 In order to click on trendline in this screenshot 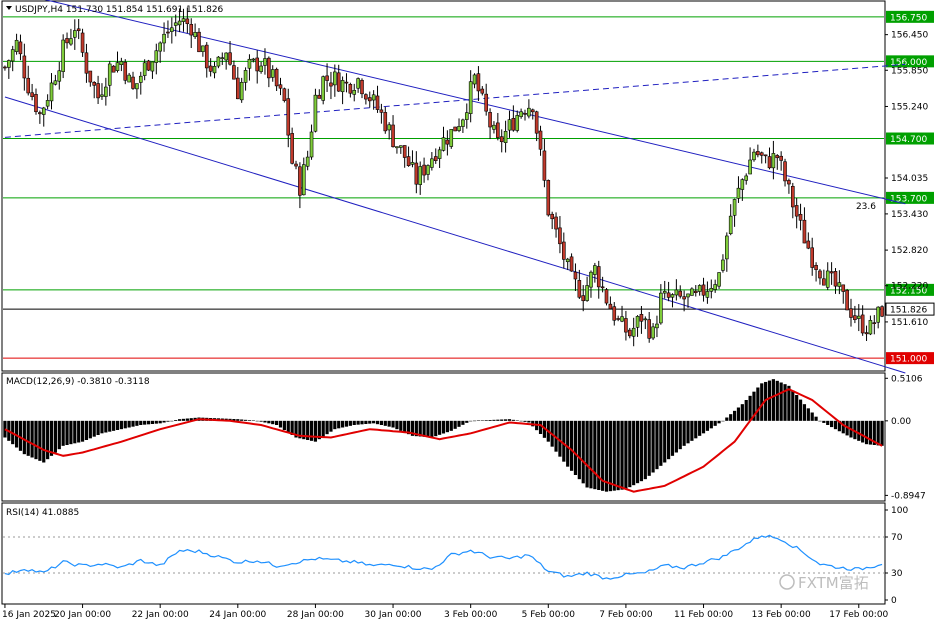, I will do `click(455, 100)`.